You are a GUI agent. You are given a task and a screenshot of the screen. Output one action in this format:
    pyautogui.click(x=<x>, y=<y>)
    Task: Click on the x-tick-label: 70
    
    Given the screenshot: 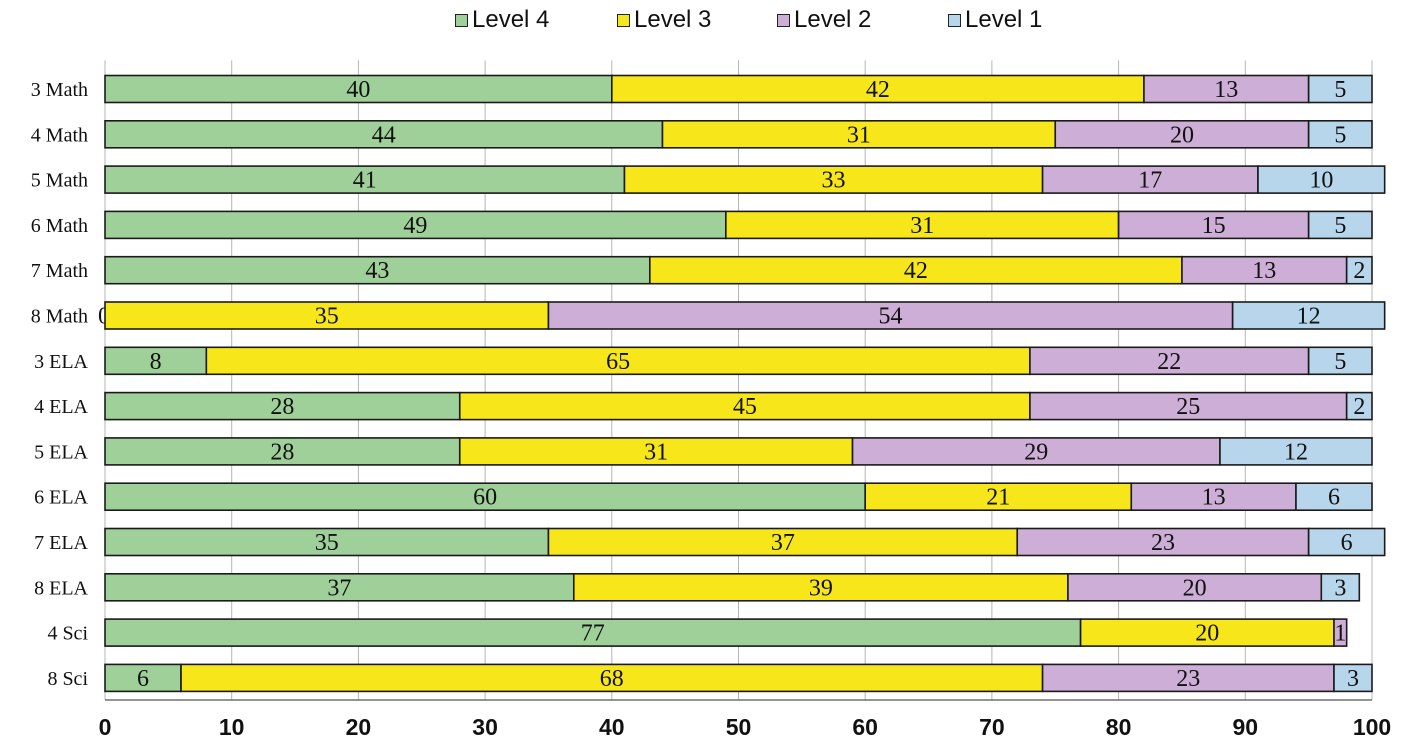 What is the action you would take?
    pyautogui.click(x=992, y=727)
    